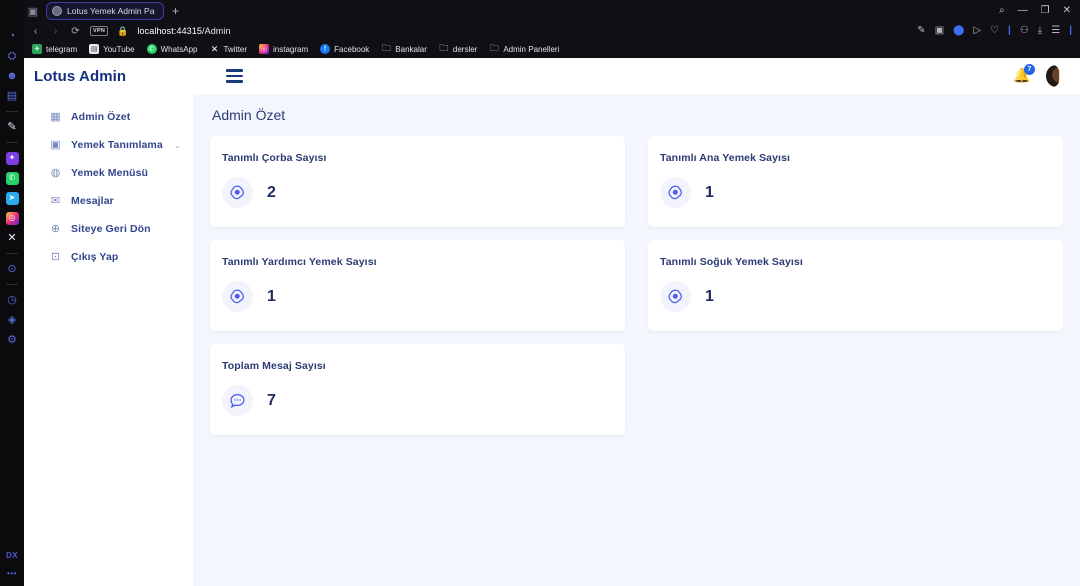 The image size is (1080, 586). What do you see at coordinates (12, 564) in the screenshot?
I see `rail-bottom-group: DX •••` at bounding box center [12, 564].